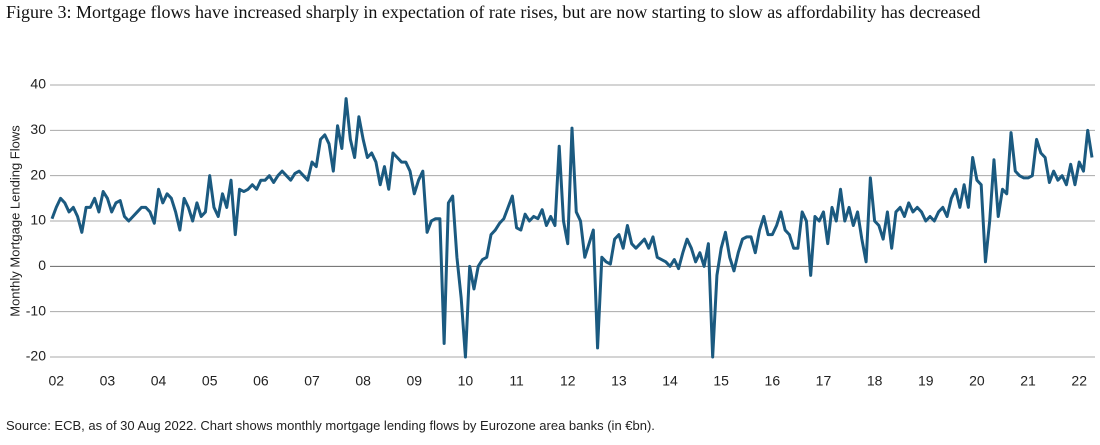 This screenshot has width=1100, height=445. What do you see at coordinates (108, 381) in the screenshot?
I see `x-tick-label: 03` at bounding box center [108, 381].